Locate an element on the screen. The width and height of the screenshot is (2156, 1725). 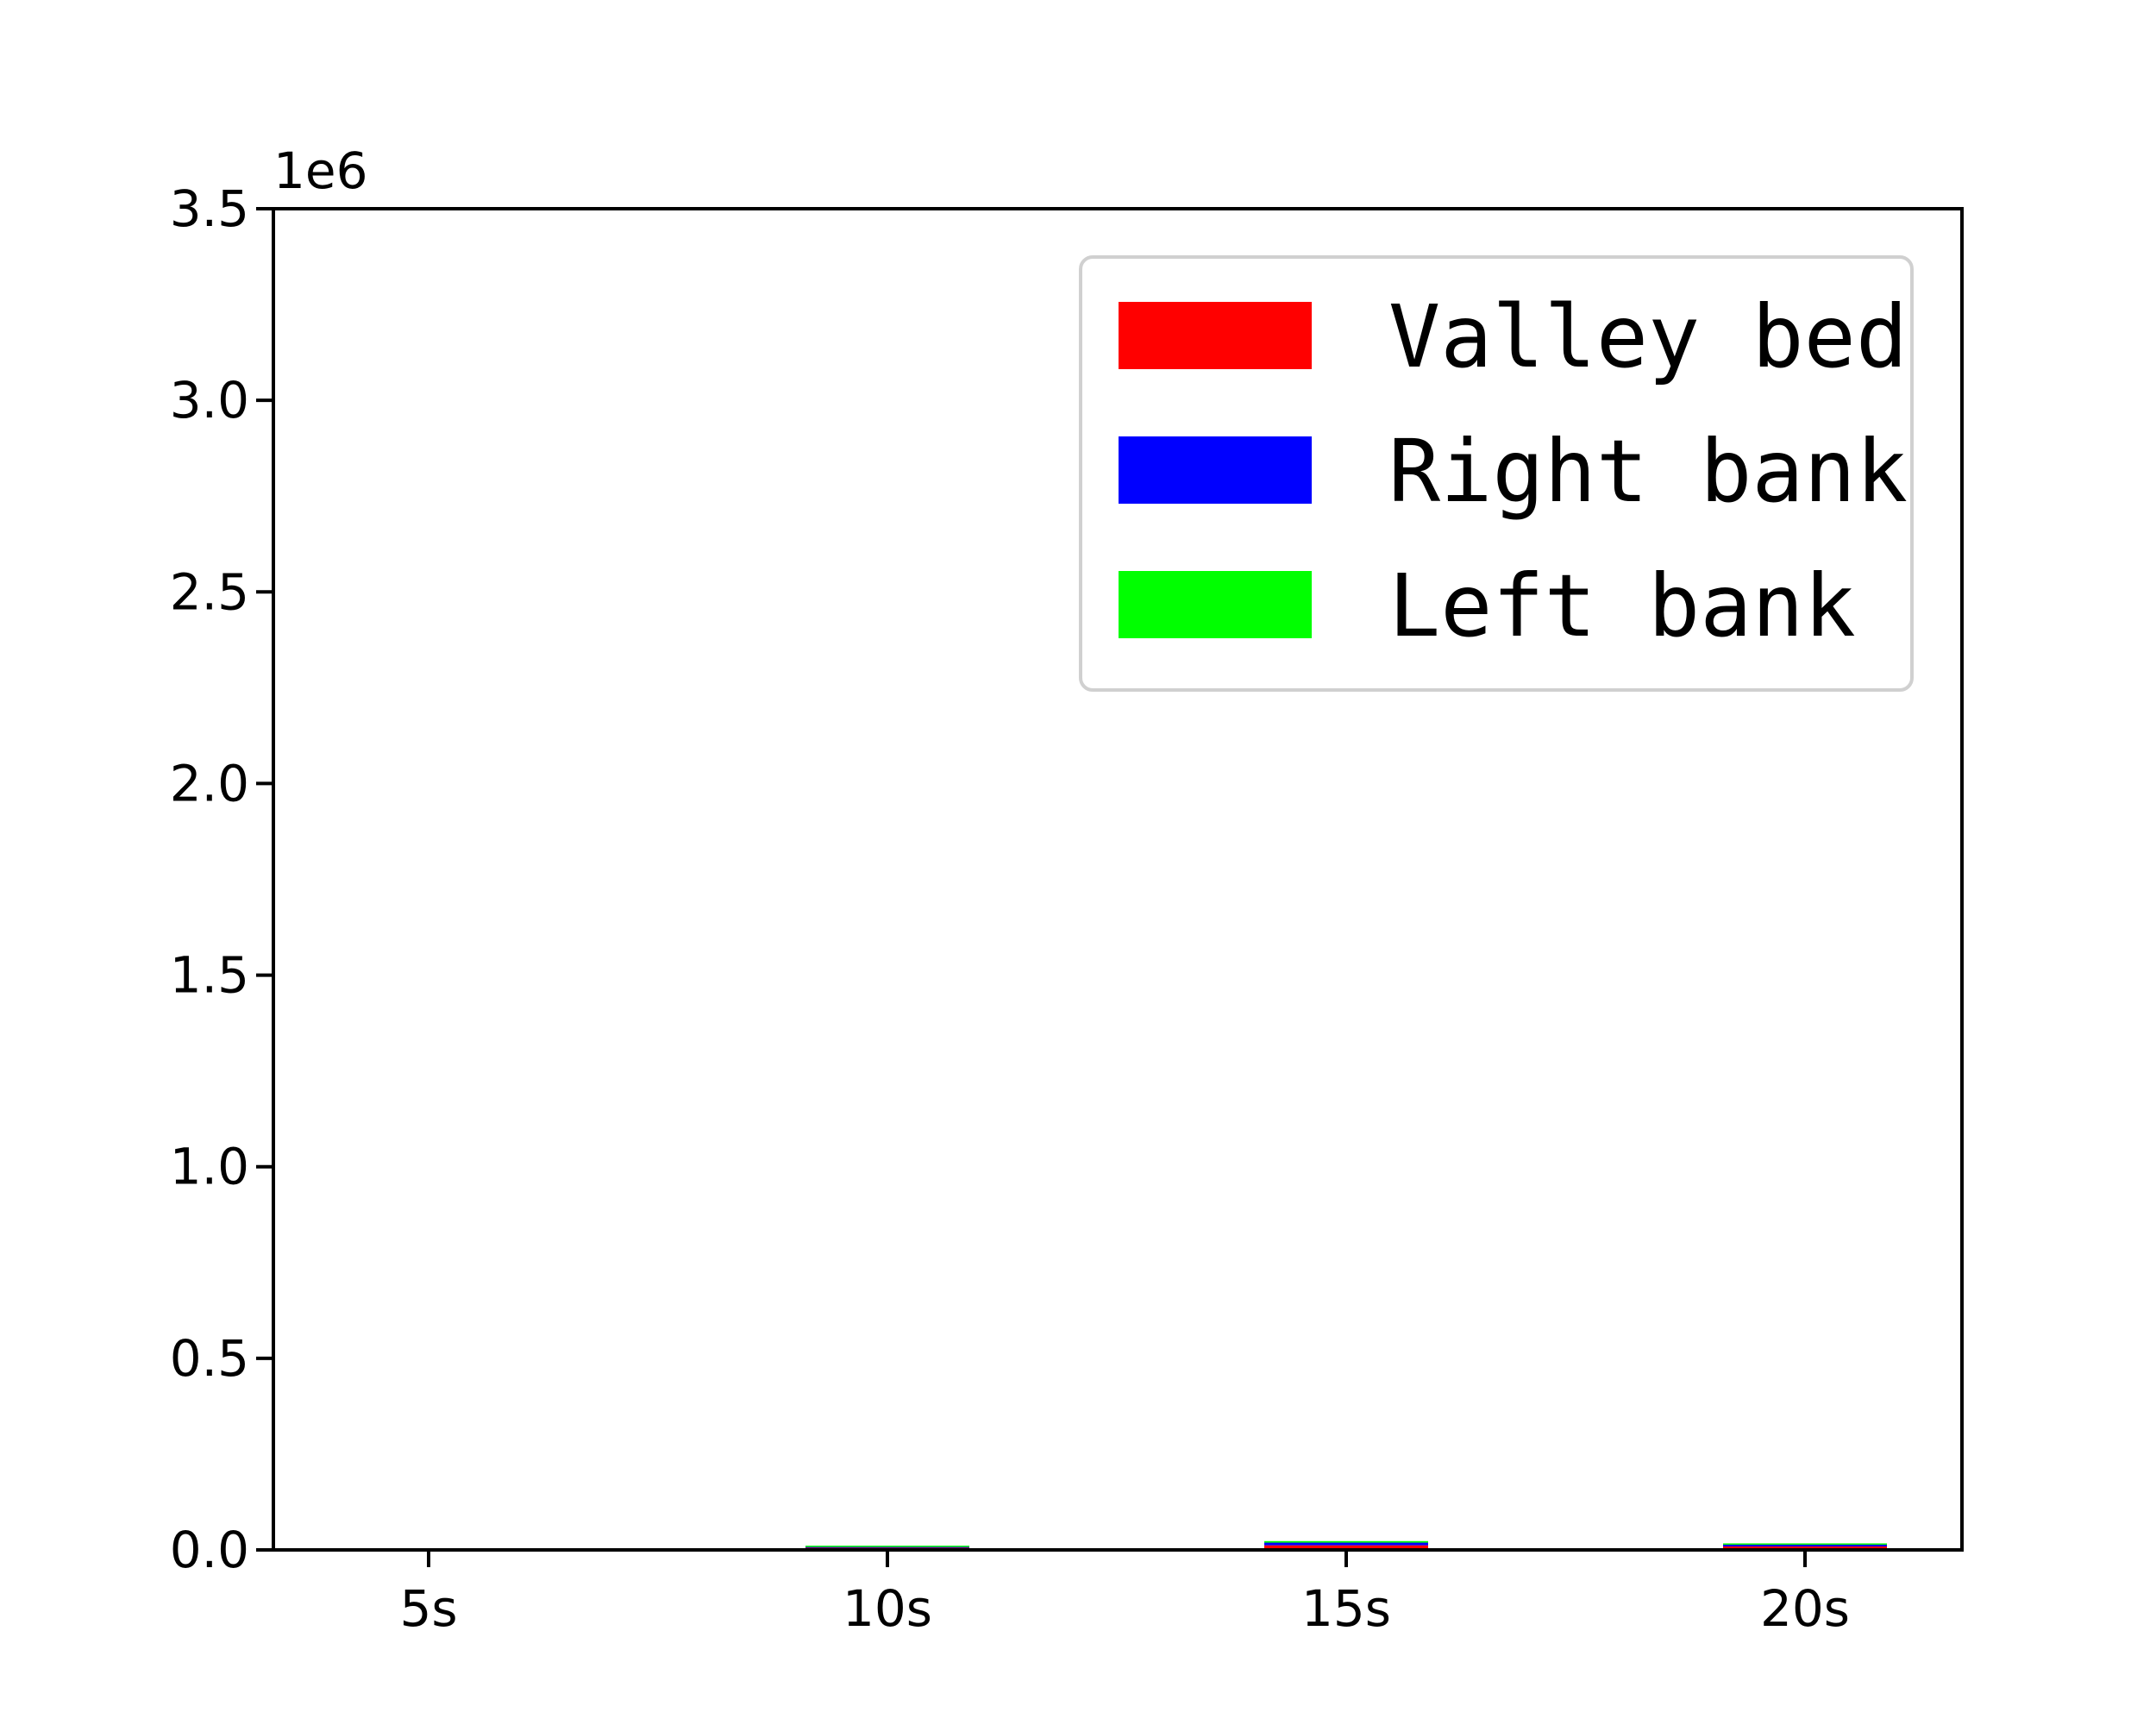
legend-swatch-valley-bed is located at coordinates (1215, 335).